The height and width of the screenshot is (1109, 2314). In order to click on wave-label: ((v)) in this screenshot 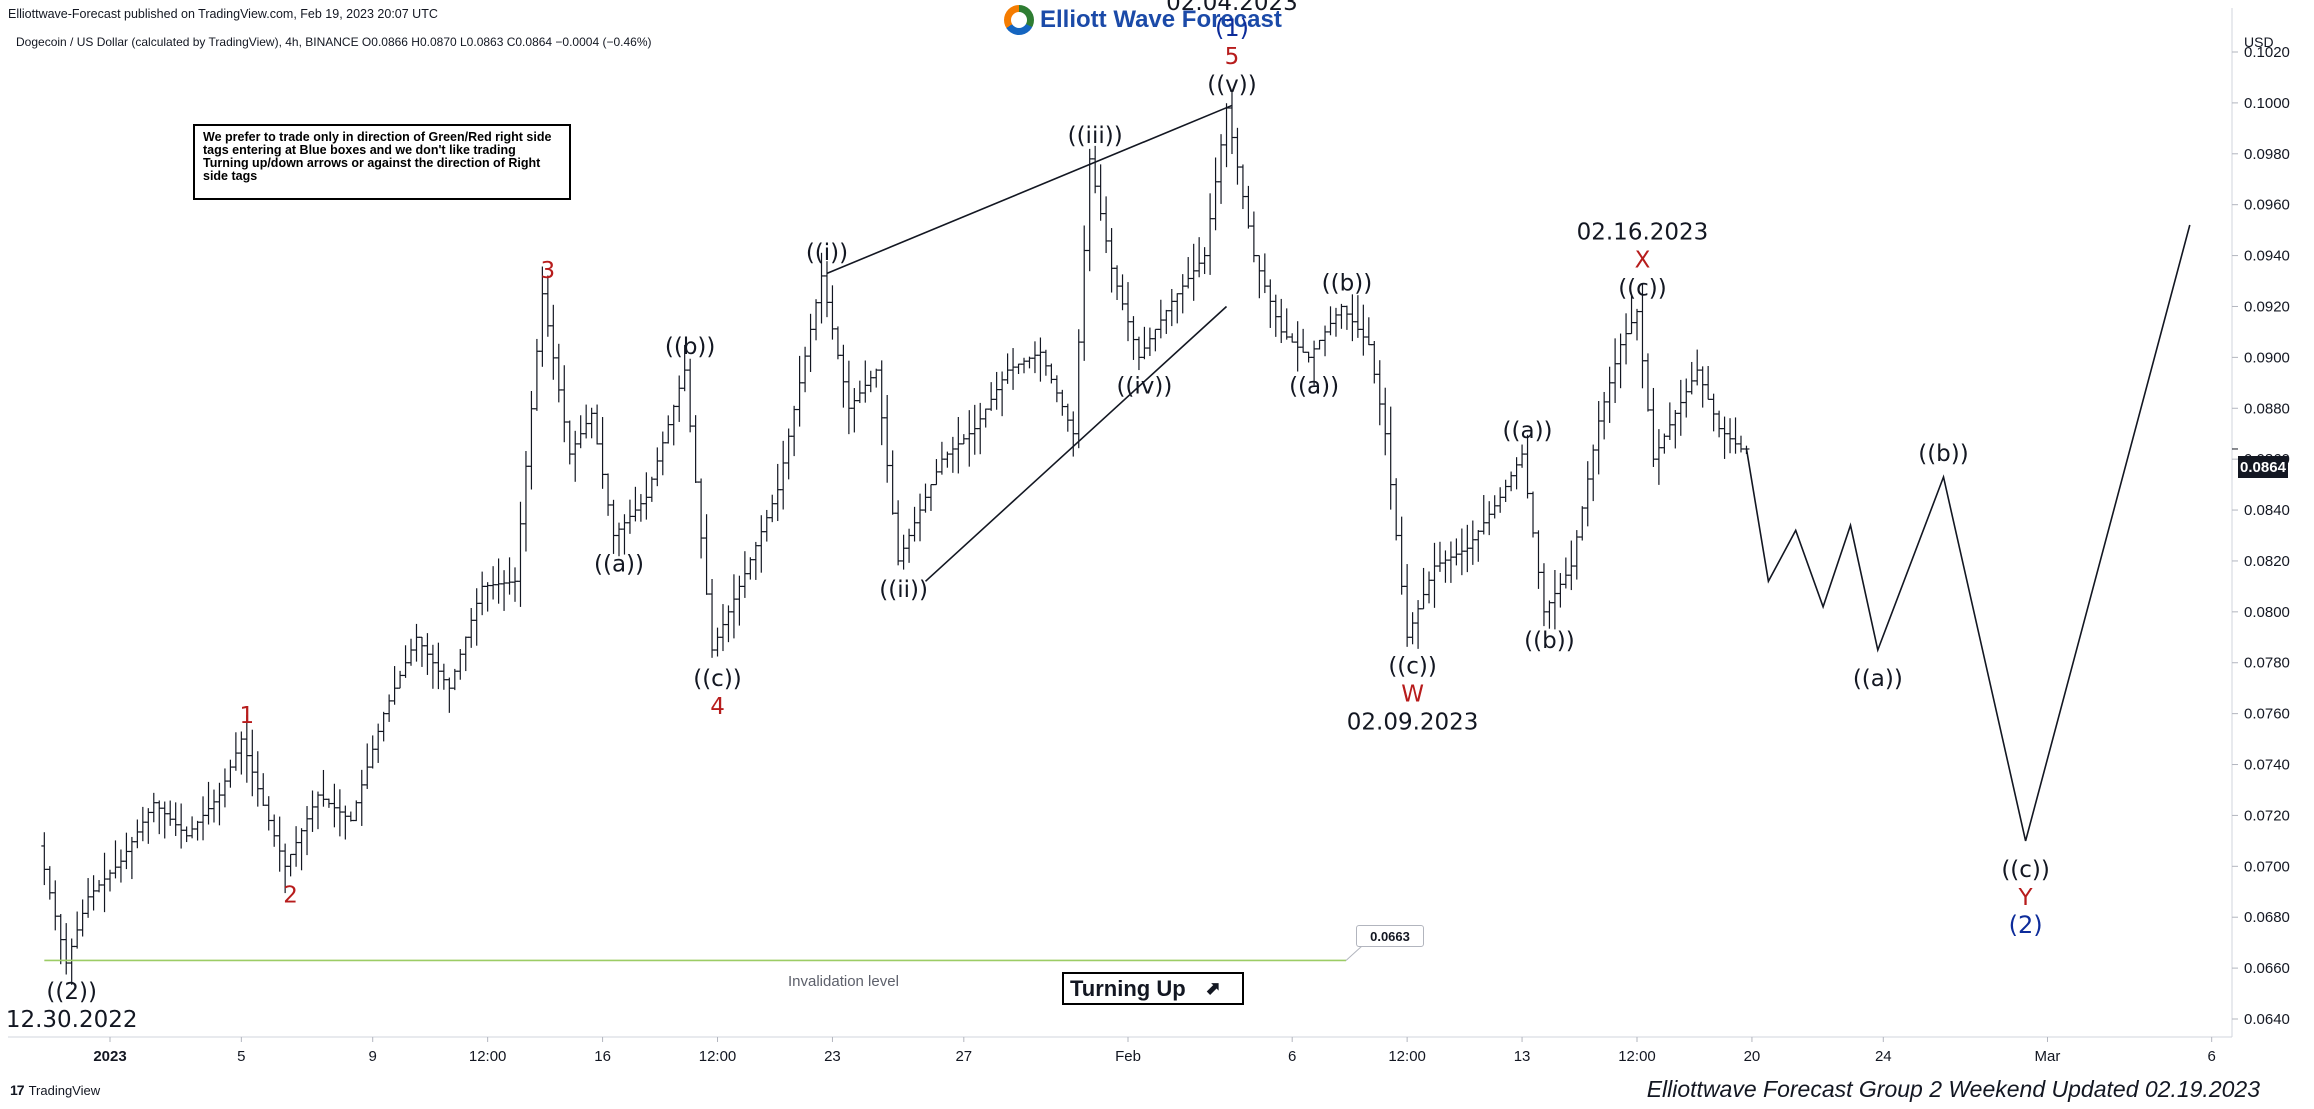, I will do `click(1232, 85)`.